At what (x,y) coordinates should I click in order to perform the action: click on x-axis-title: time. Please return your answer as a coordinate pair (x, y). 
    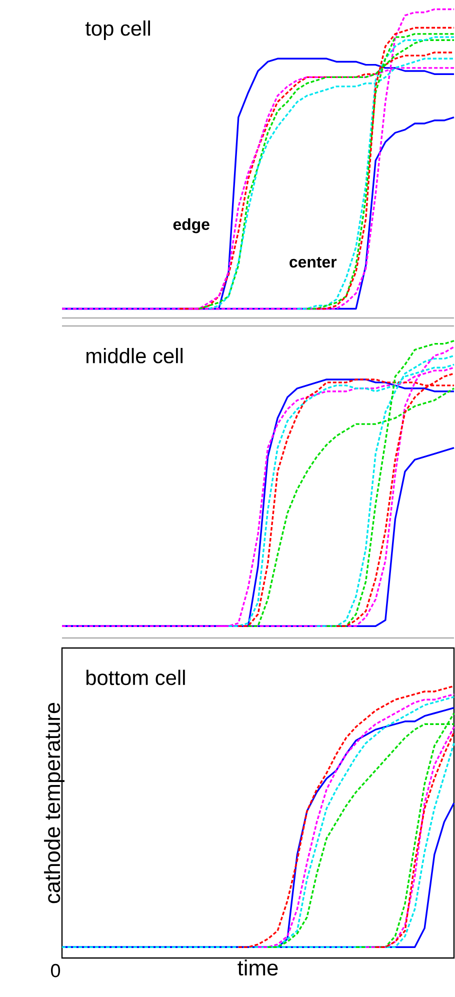
    Looking at the image, I should click on (258, 968).